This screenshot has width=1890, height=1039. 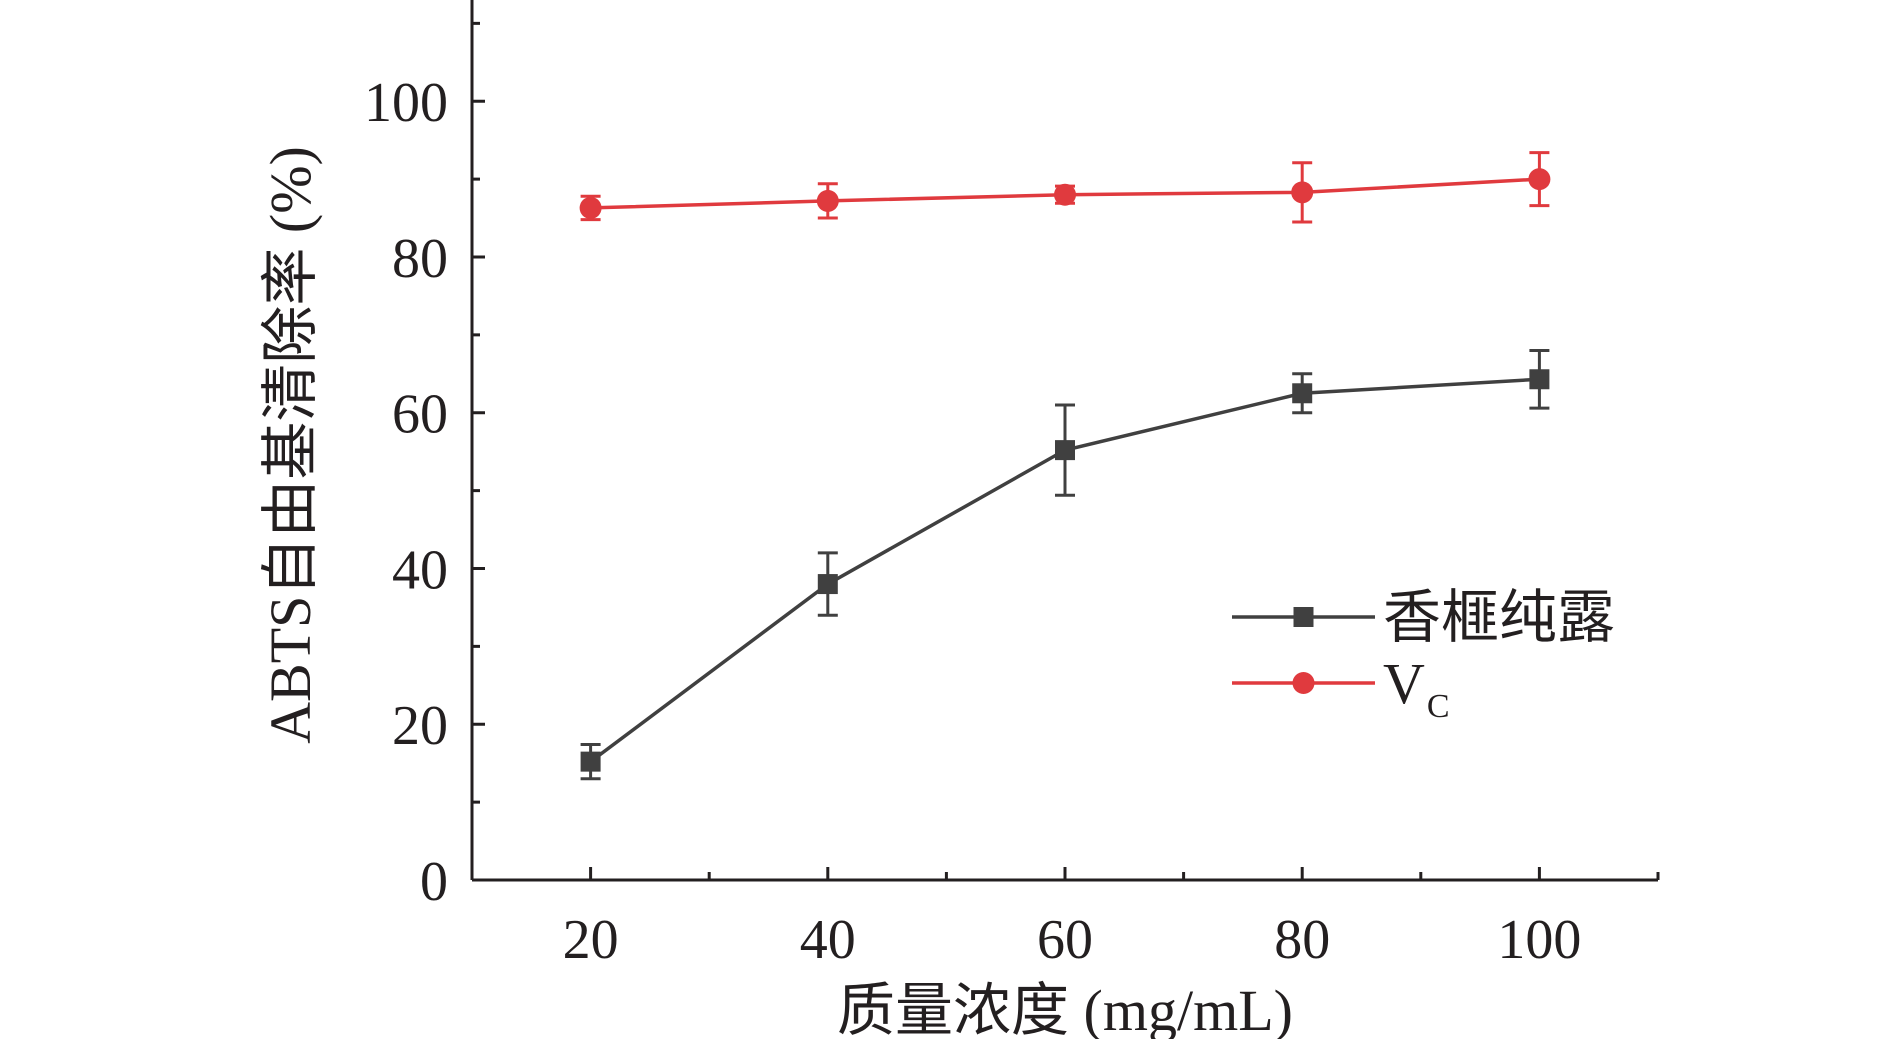 What do you see at coordinates (828, 940) in the screenshot?
I see `x-tick-label: 40` at bounding box center [828, 940].